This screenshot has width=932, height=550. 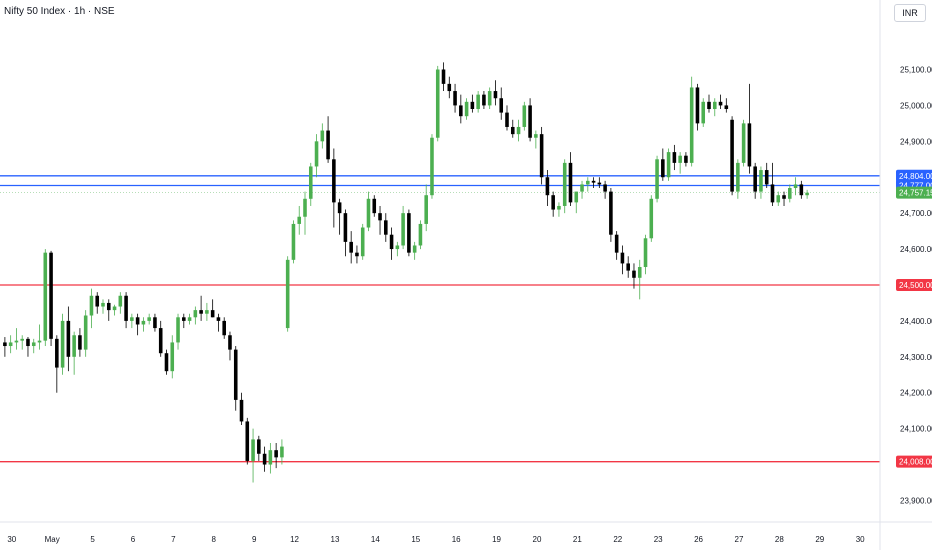 What do you see at coordinates (335, 539) in the screenshot?
I see `x-tick-label: 13` at bounding box center [335, 539].